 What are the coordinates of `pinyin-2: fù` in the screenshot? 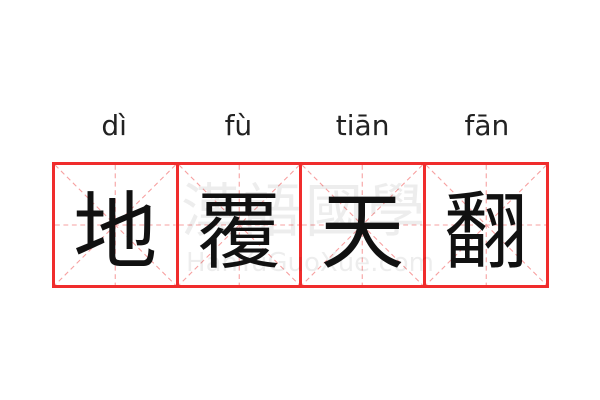 It's located at (238, 125).